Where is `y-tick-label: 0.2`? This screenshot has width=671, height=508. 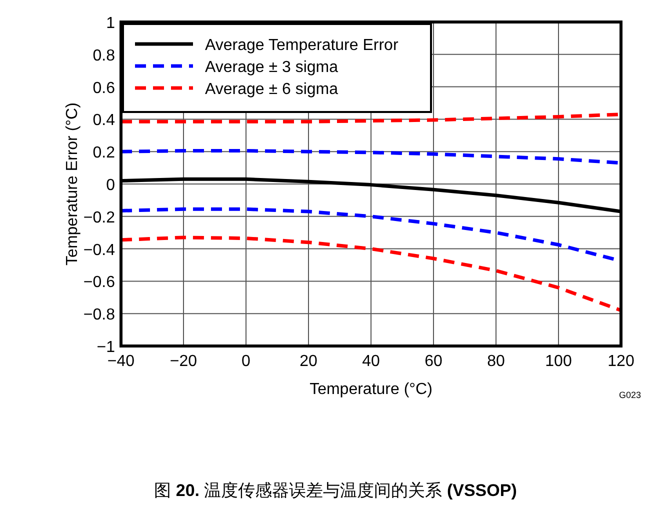
y-tick-label: 0.2 is located at coordinates (104, 153).